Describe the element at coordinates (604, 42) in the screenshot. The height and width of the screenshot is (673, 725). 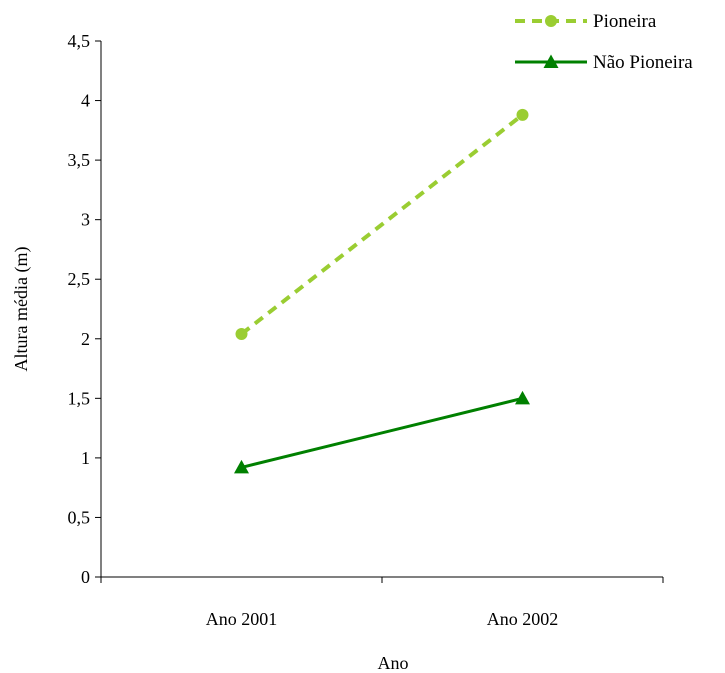
I see `legend: Pioneira Não Pioneira` at that location.